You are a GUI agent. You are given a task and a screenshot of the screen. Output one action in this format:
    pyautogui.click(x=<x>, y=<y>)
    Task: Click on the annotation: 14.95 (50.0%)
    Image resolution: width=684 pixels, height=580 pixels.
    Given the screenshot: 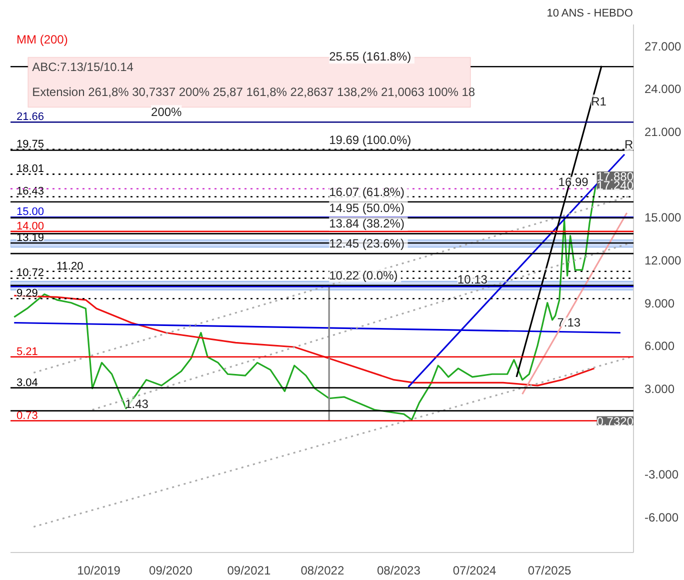 What is the action you would take?
    pyautogui.click(x=366, y=207)
    